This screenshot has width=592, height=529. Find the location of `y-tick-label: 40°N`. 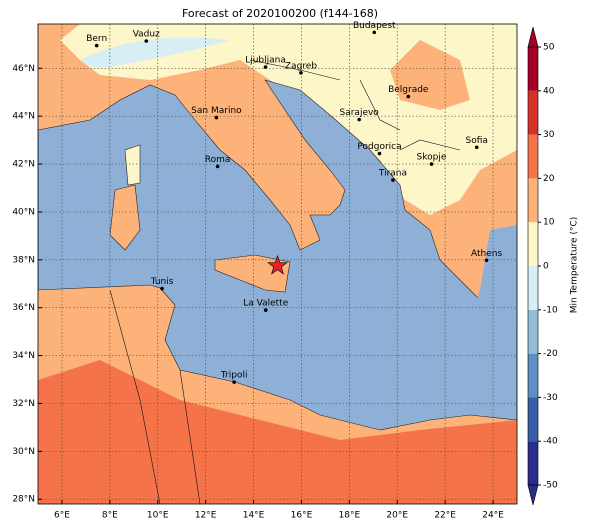

y-tick-label: 40°N is located at coordinates (23, 212).